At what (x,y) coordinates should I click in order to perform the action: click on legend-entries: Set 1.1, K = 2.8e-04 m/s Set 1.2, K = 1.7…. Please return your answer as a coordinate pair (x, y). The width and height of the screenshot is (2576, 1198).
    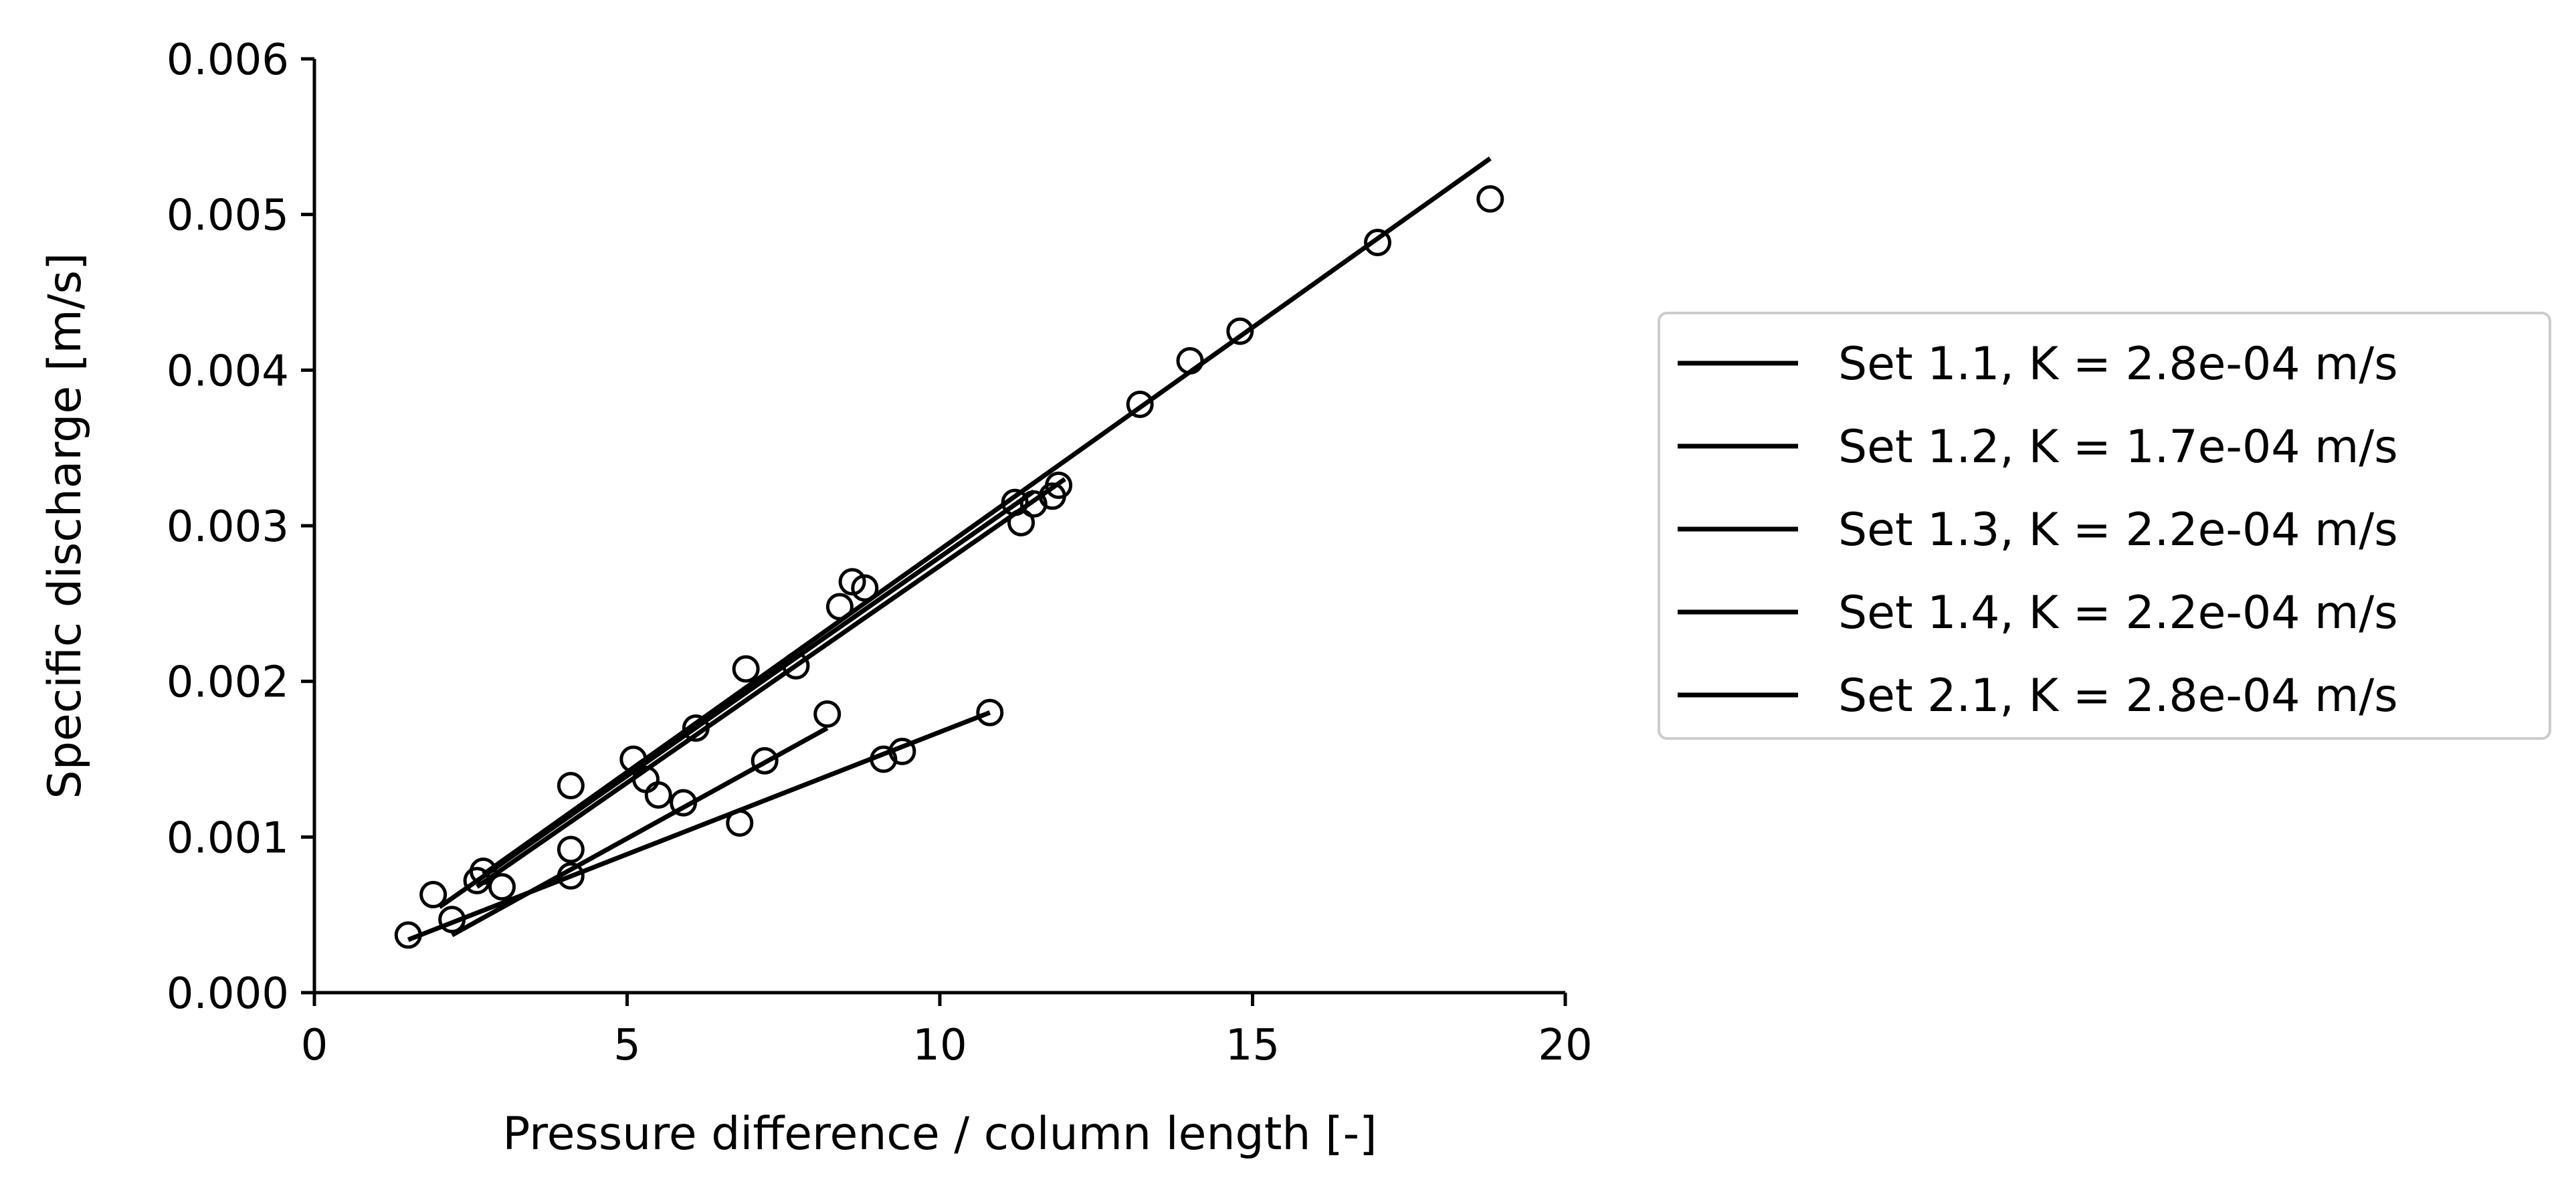
    Looking at the image, I should click on (2038, 530).